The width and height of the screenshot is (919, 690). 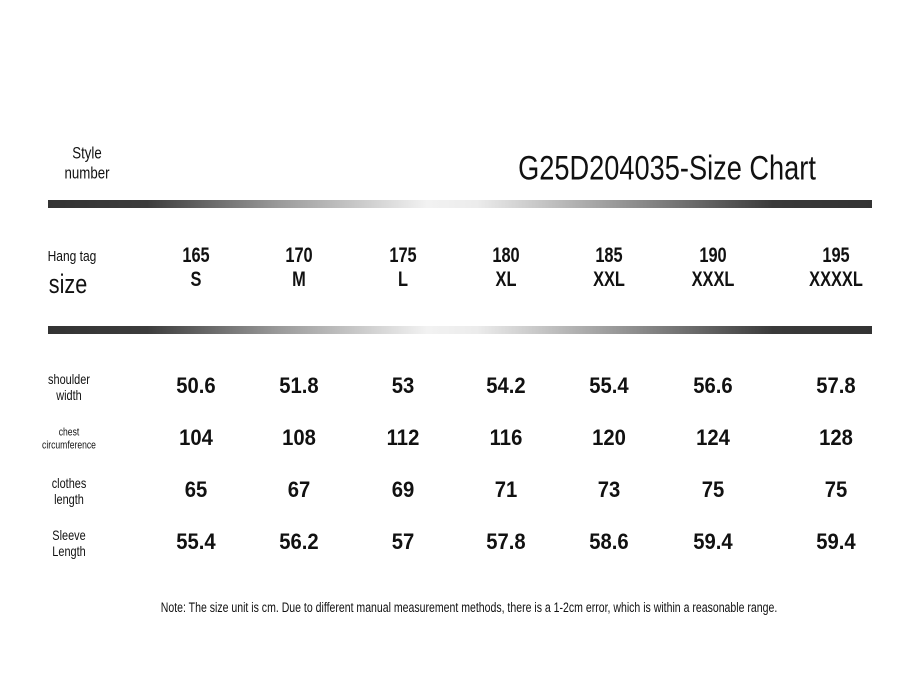 What do you see at coordinates (403, 437) in the screenshot?
I see `measurement-cell: 112` at bounding box center [403, 437].